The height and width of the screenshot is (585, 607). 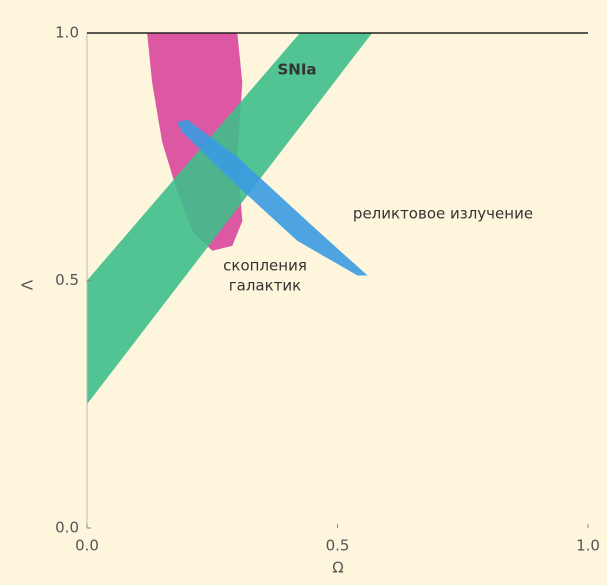 I want to click on y-tick-label: 0.0, so click(x=67, y=528).